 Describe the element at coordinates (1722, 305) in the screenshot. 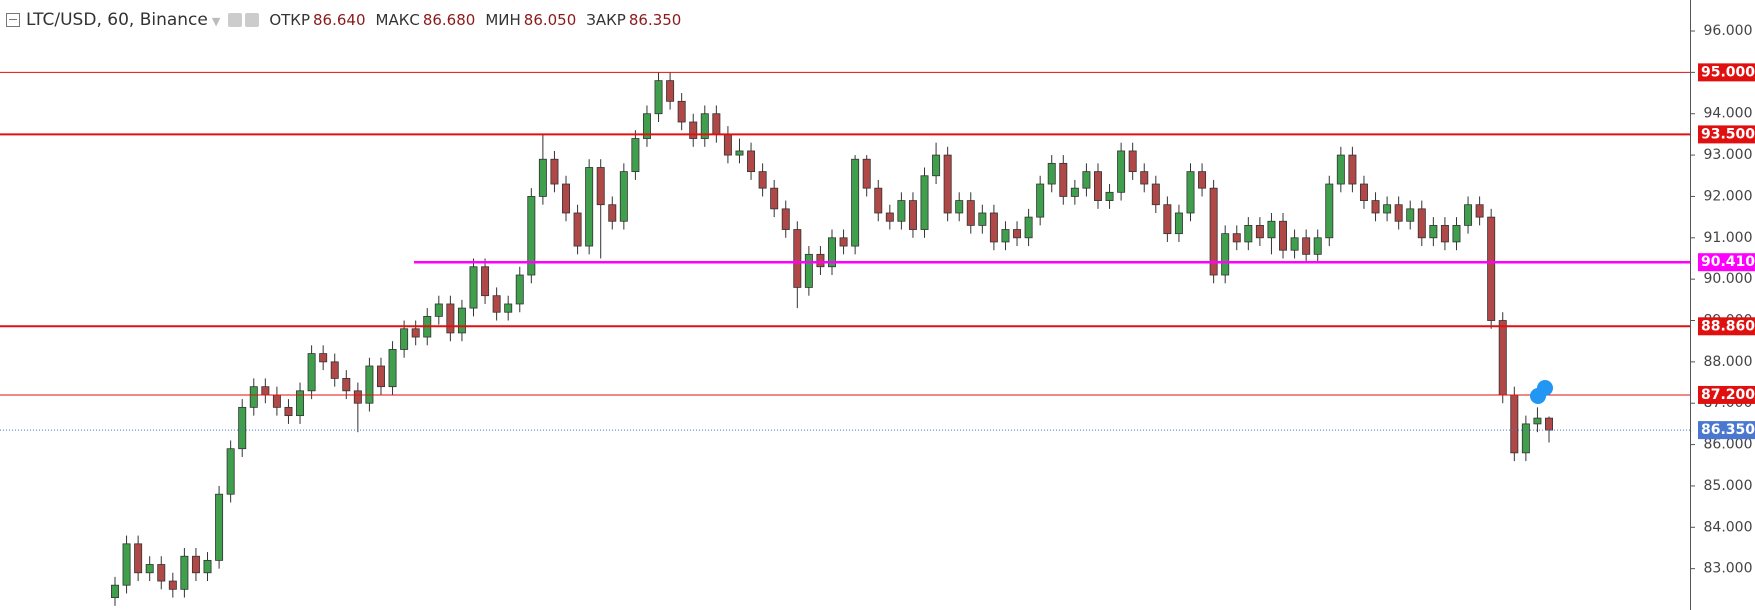

I see `price-axis-bg` at that location.